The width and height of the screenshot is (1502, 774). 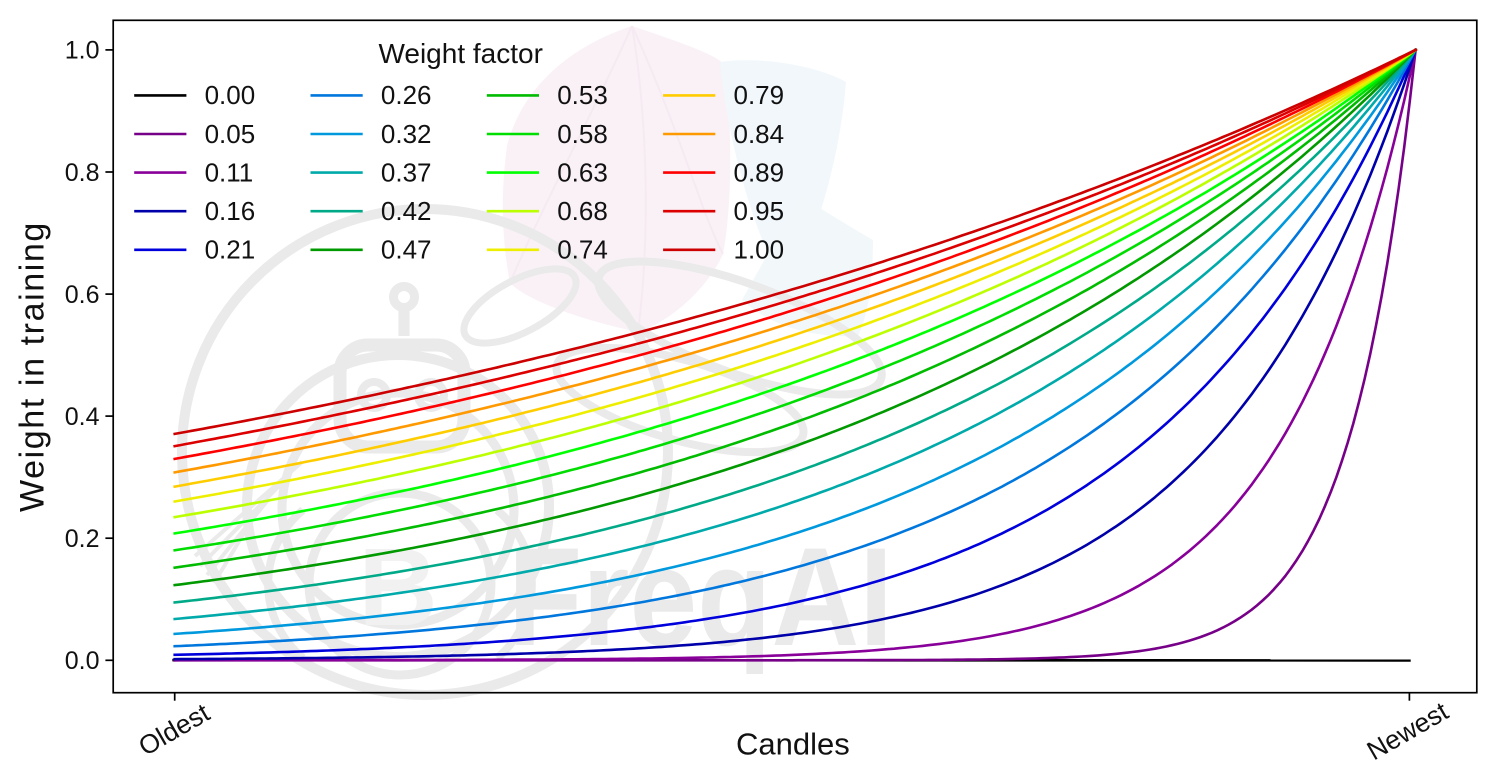 I want to click on svg-text: 0.4, so click(x=82, y=417).